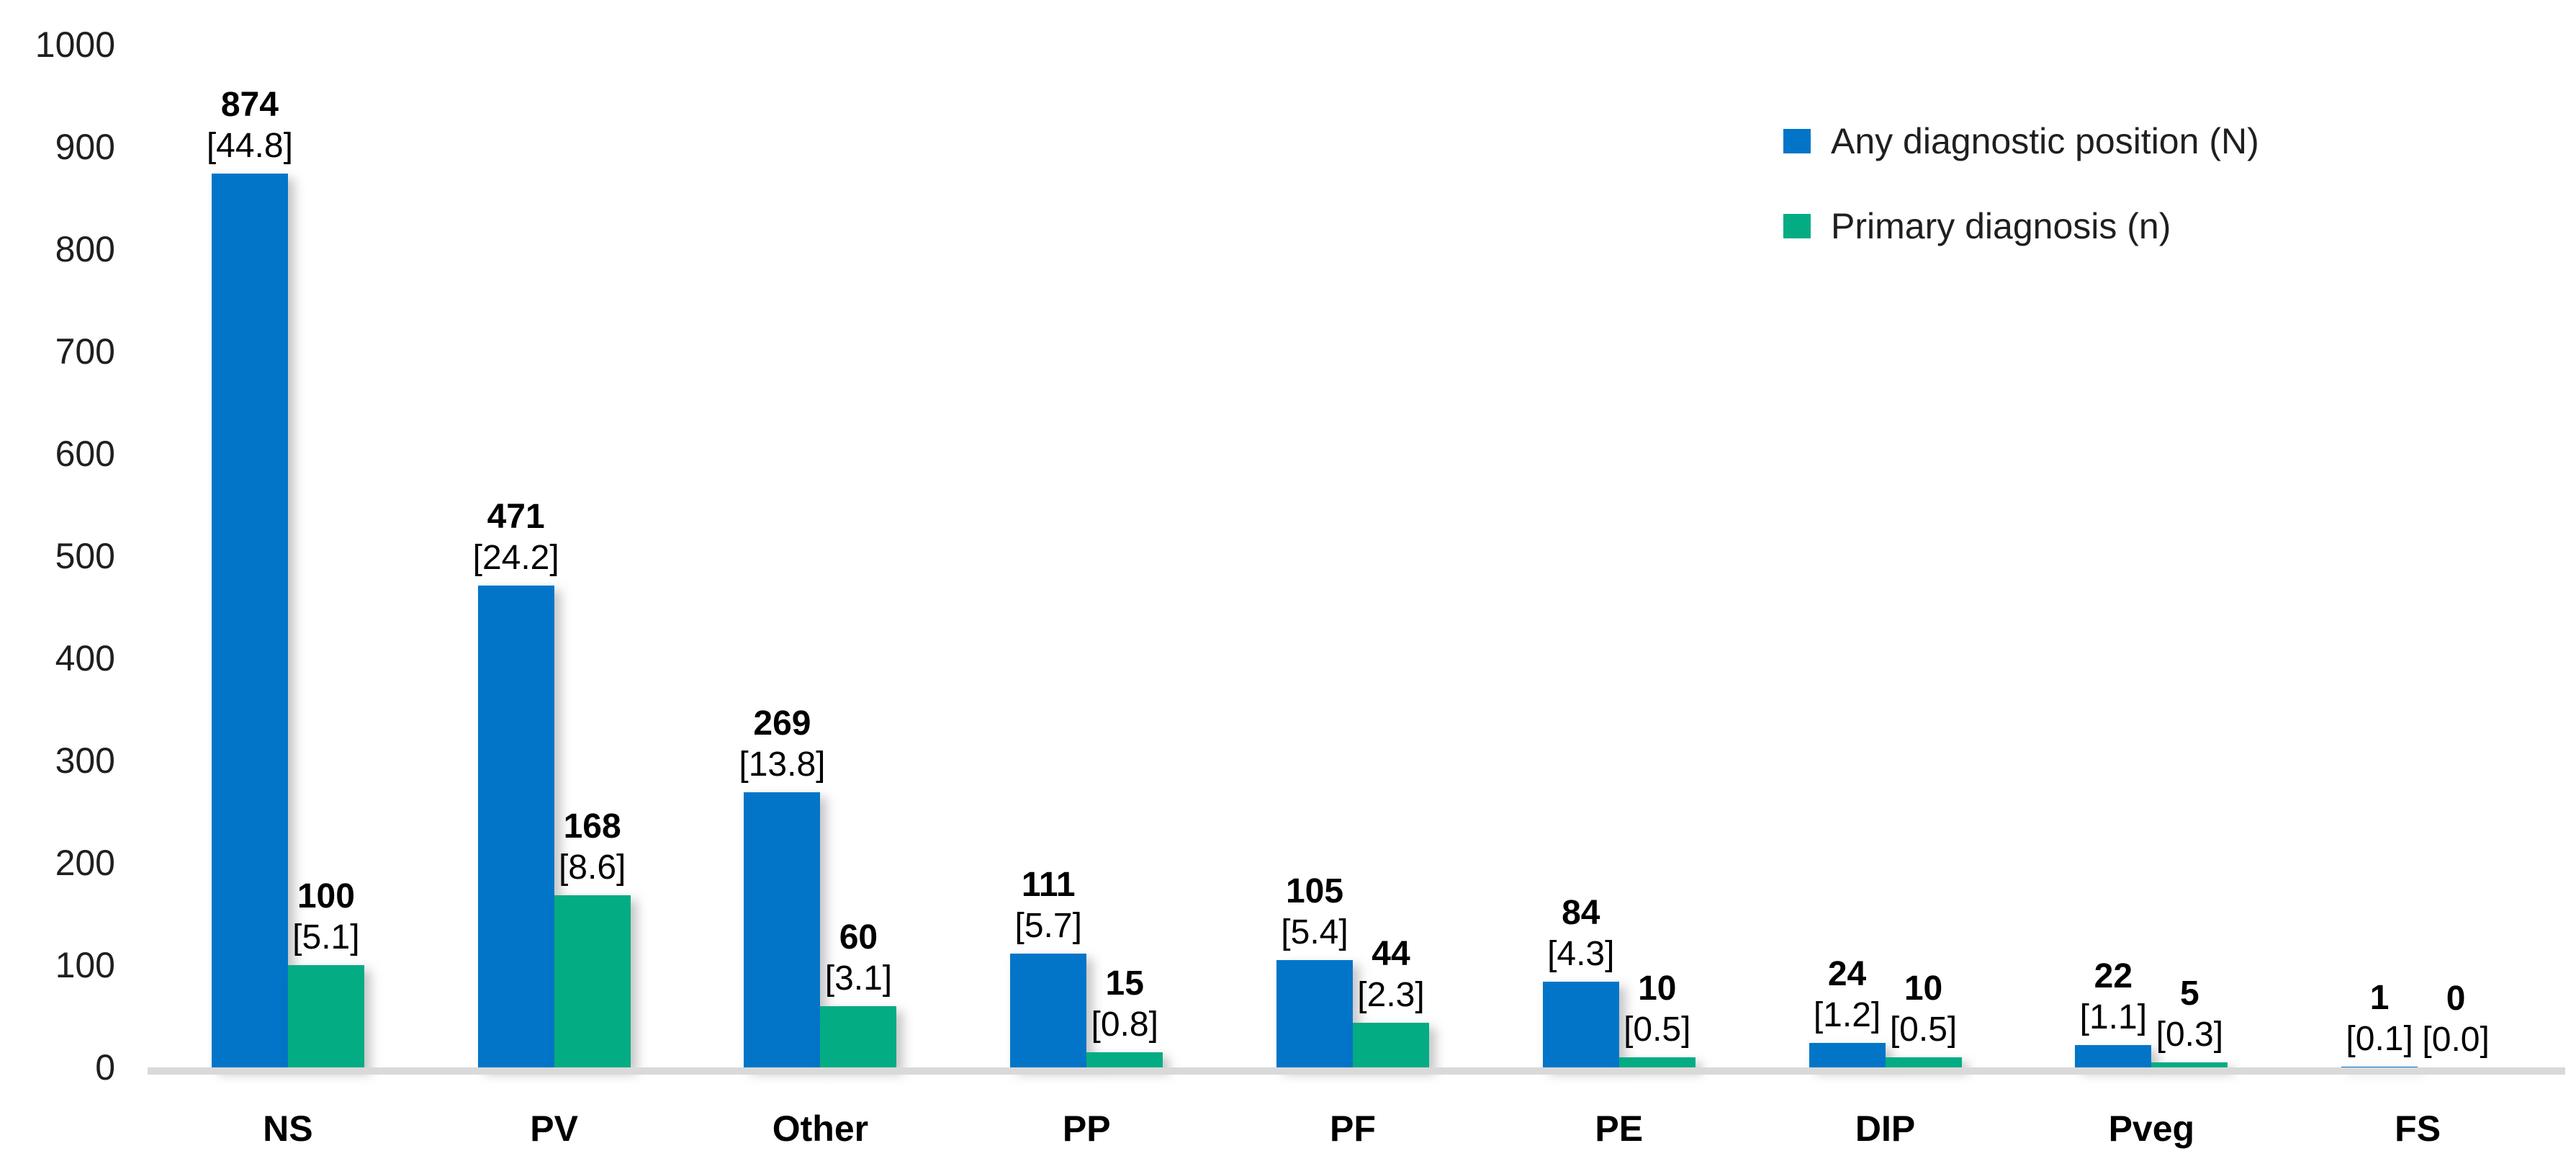 The image size is (2576, 1174). I want to click on legend-label: Primary diagnosis (n), so click(2001, 226).